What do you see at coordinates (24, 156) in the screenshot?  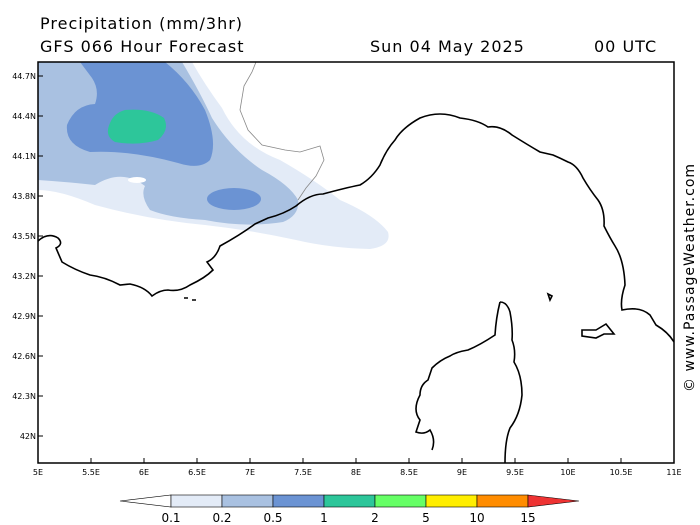 I see `lat-tick-label: 44.1N` at bounding box center [24, 156].